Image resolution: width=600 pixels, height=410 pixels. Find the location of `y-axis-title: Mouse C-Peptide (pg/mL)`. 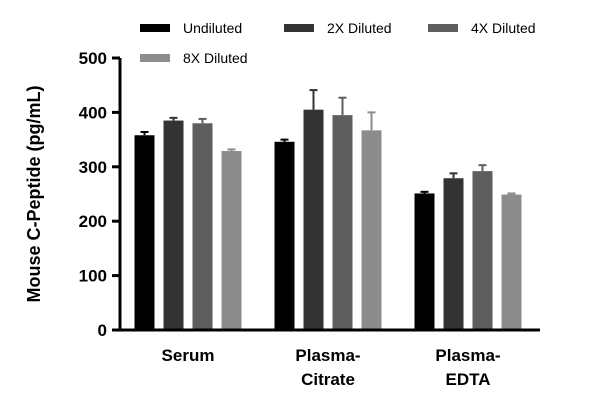

y-axis-title: Mouse C-Peptide (pg/mL) is located at coordinates (34, 194).